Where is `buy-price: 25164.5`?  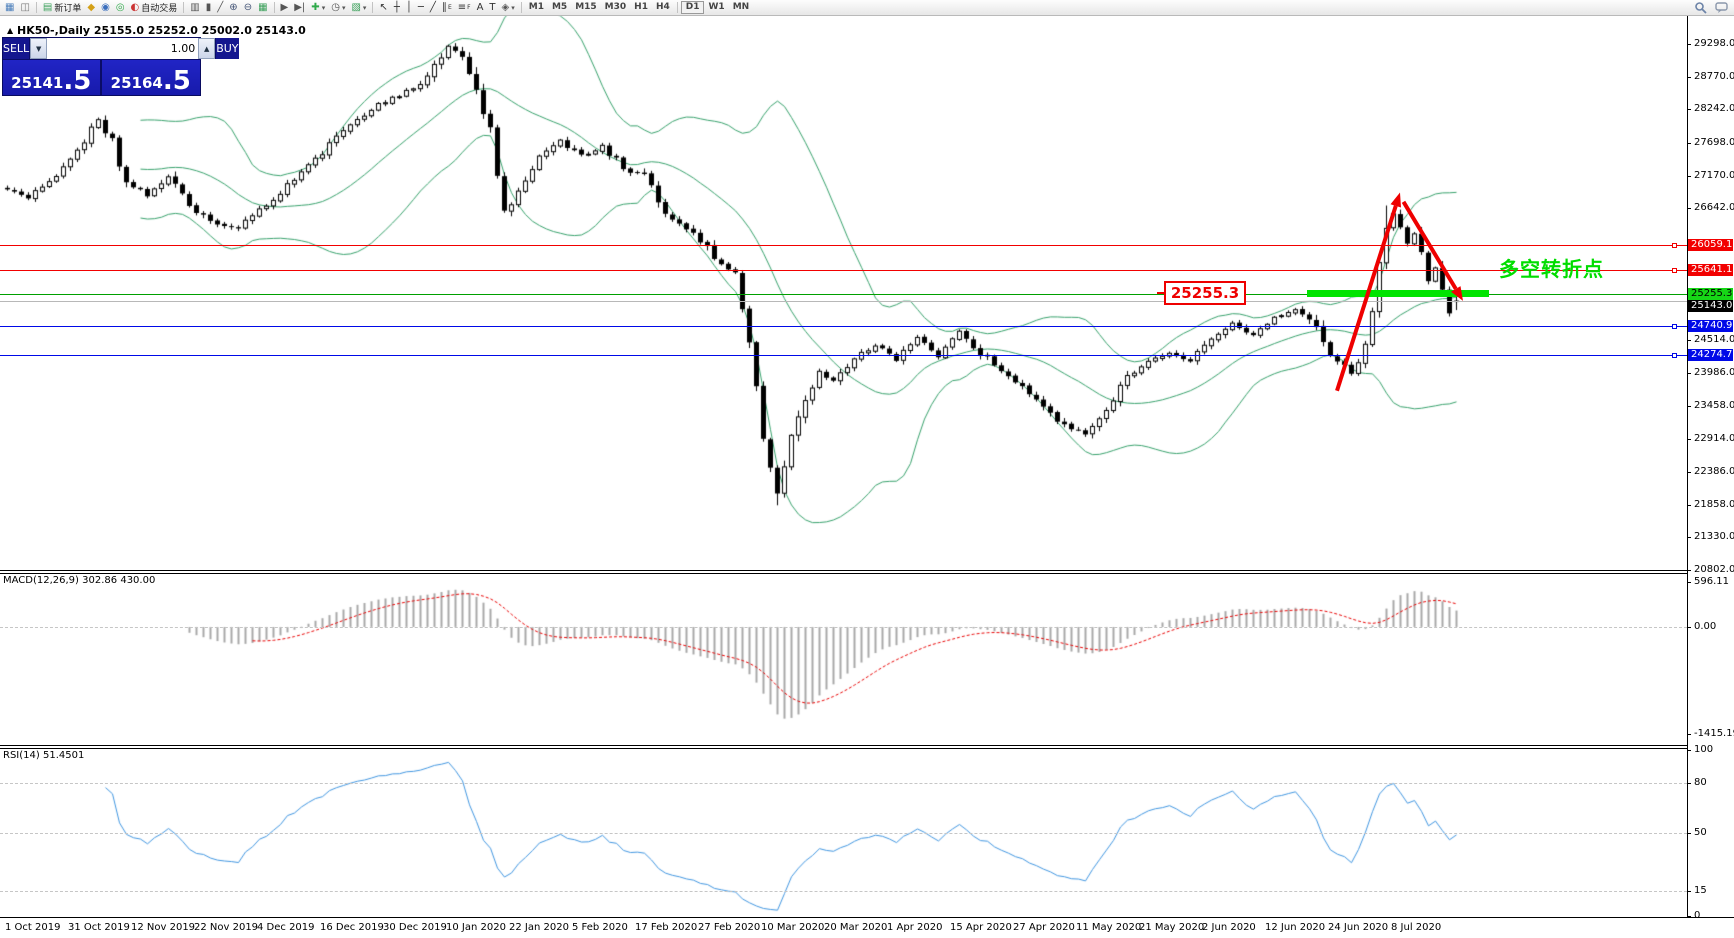
buy-price: 25164.5 is located at coordinates (151, 77).